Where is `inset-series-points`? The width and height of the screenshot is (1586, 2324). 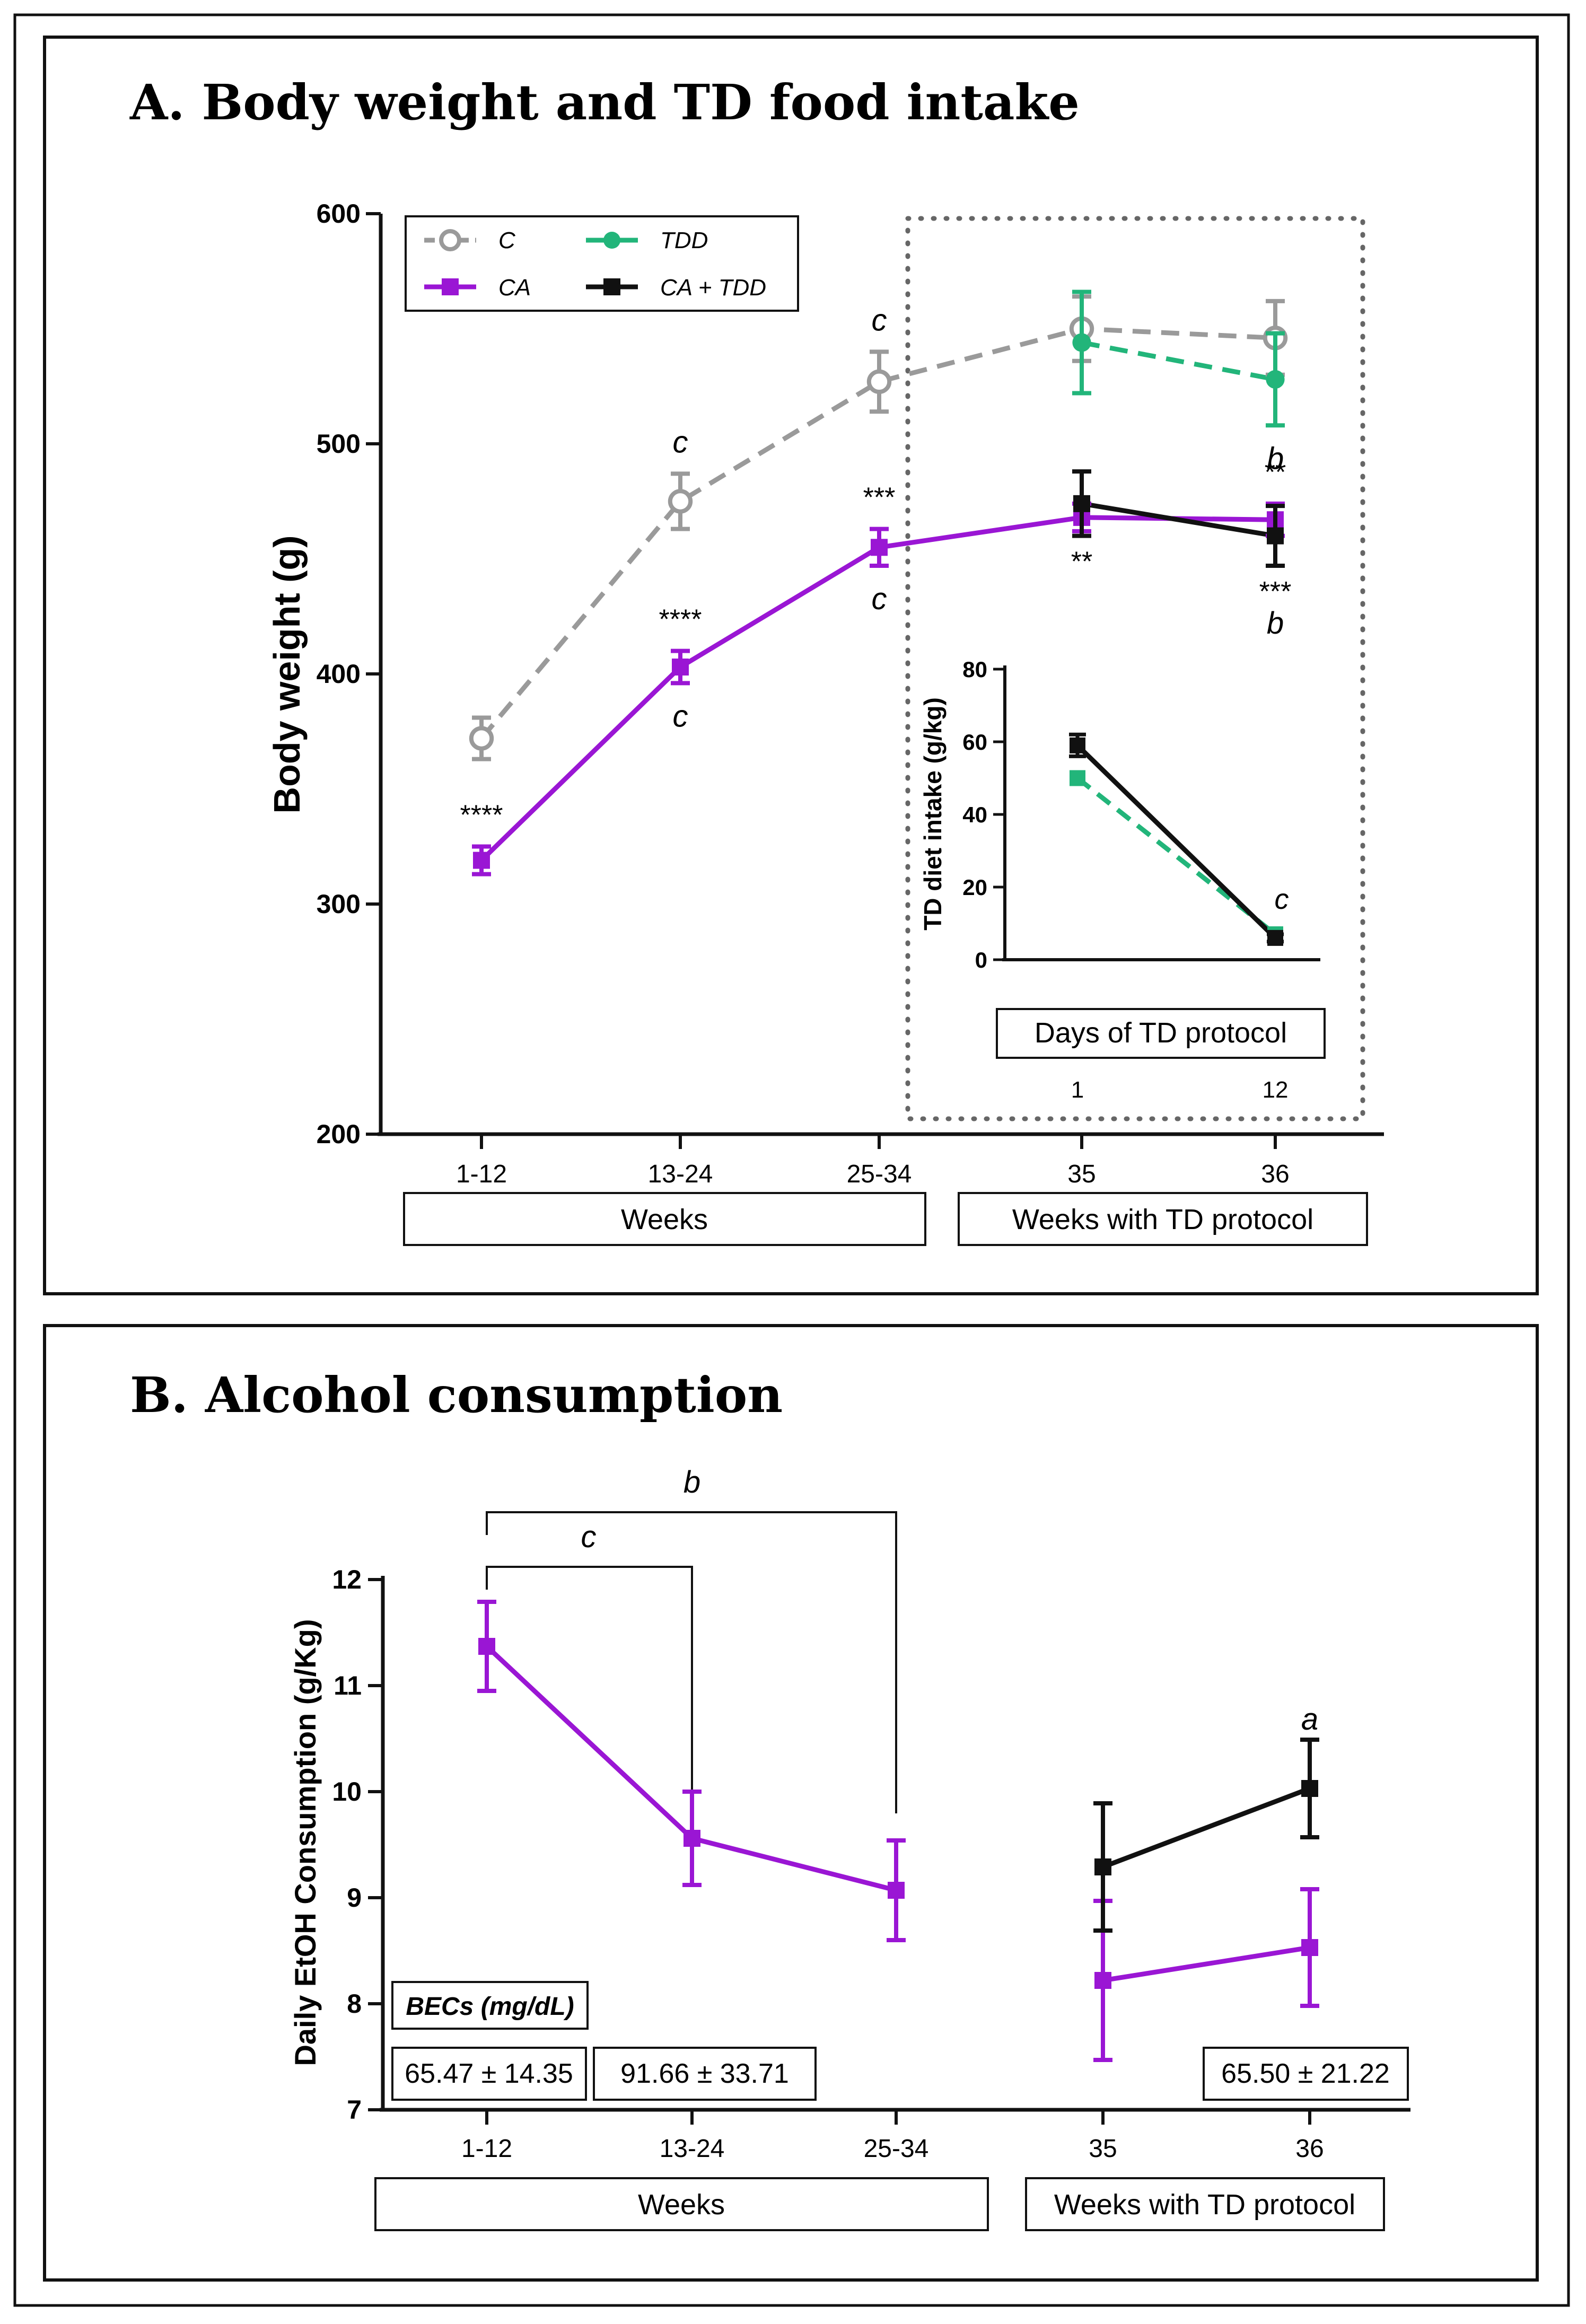
inset-series-points is located at coordinates (1177, 839).